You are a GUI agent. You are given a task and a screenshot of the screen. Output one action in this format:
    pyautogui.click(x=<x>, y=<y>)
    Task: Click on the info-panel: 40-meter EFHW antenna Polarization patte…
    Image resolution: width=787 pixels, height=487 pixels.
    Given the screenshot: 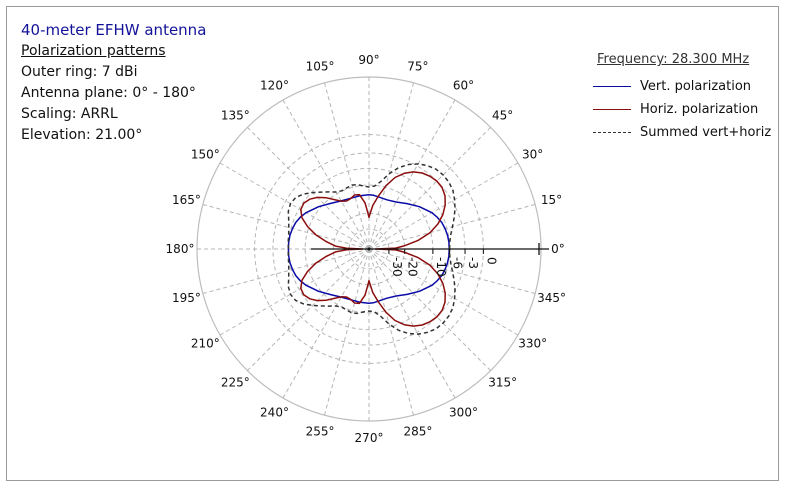 What is the action you would take?
    pyautogui.click(x=113, y=83)
    